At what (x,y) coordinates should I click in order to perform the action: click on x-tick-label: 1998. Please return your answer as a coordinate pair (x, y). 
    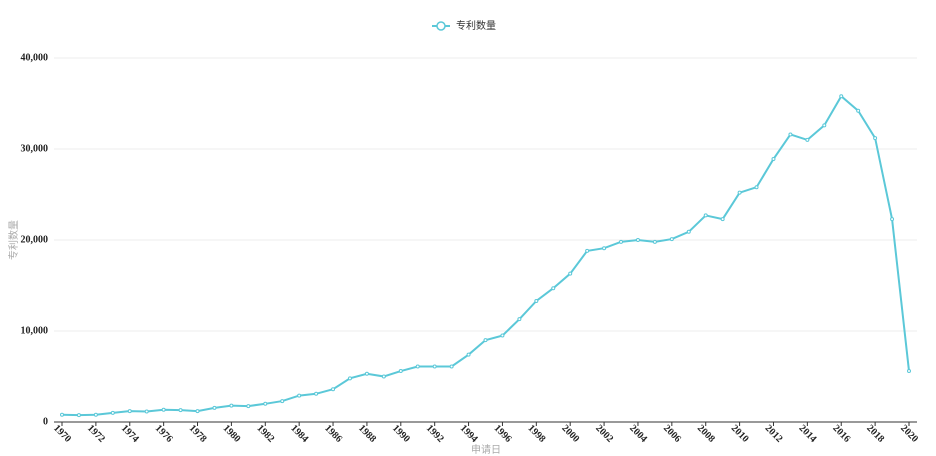
    Looking at the image, I should click on (537, 434).